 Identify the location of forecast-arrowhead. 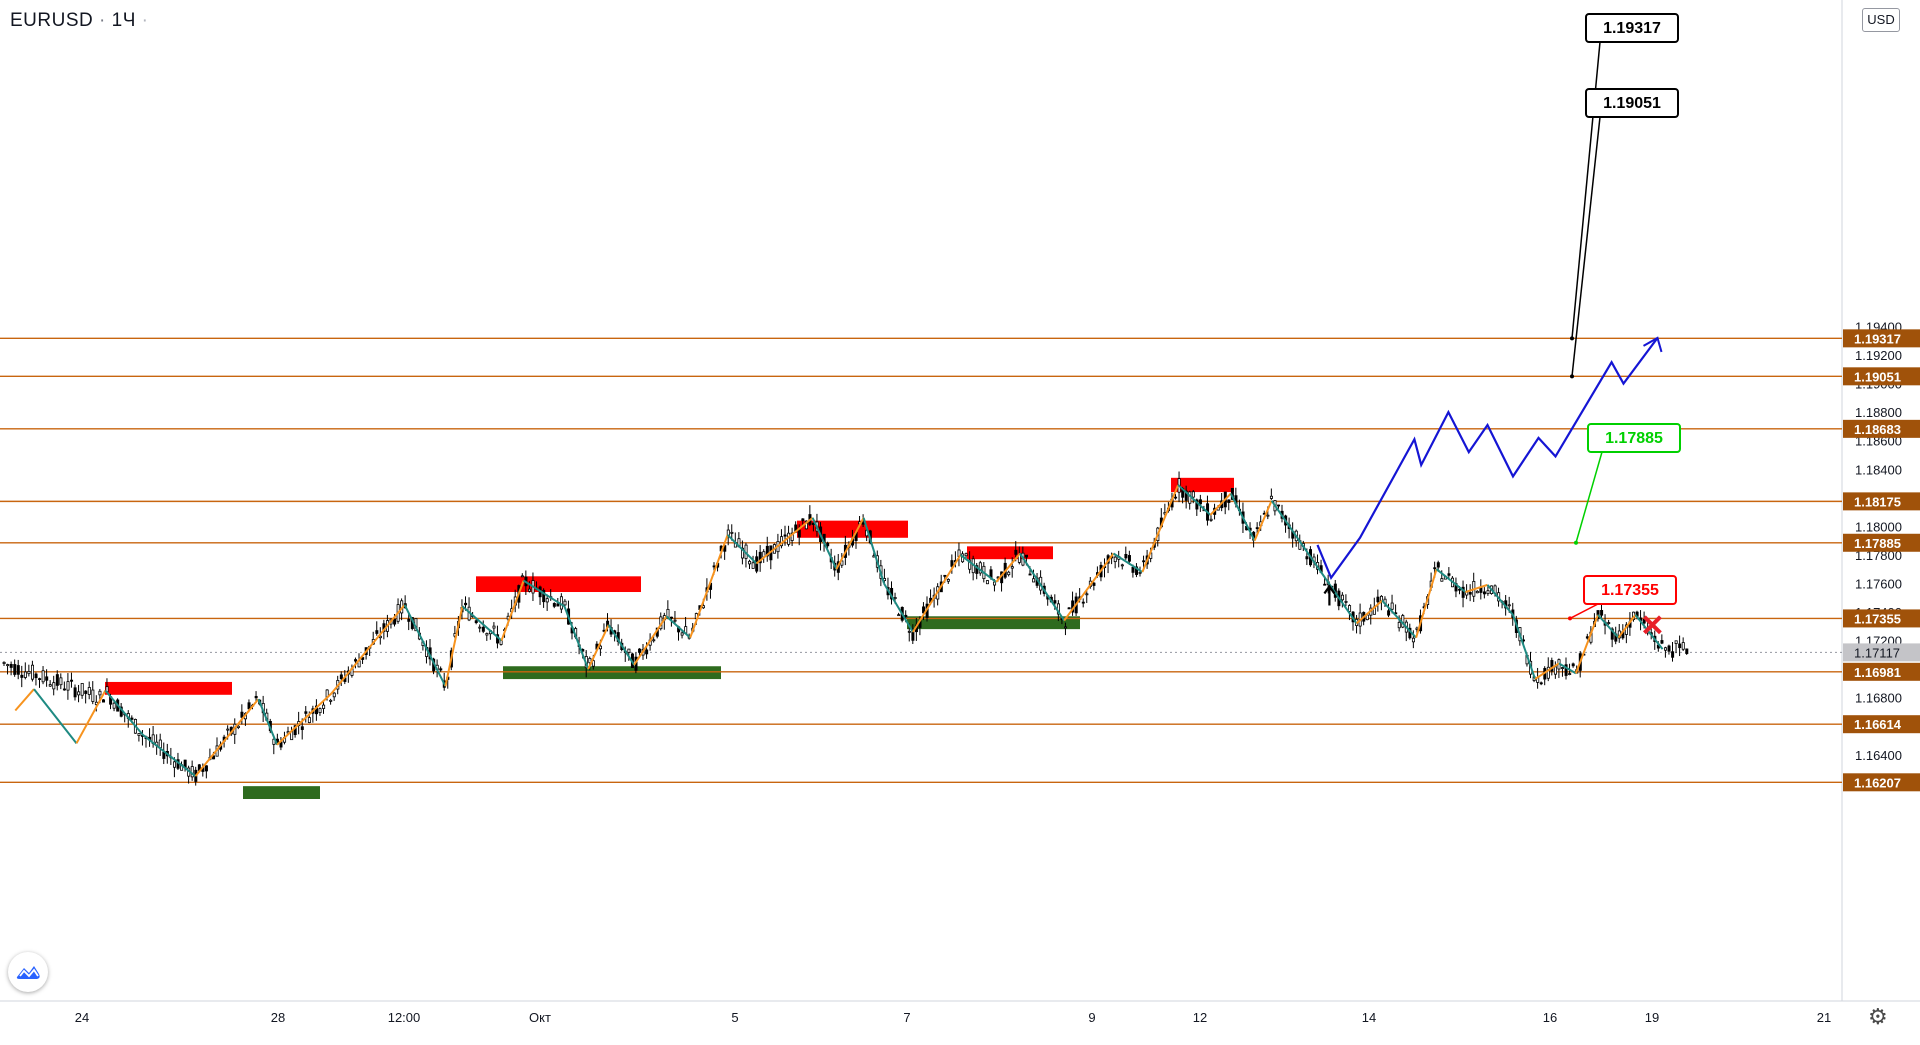
(1653, 344).